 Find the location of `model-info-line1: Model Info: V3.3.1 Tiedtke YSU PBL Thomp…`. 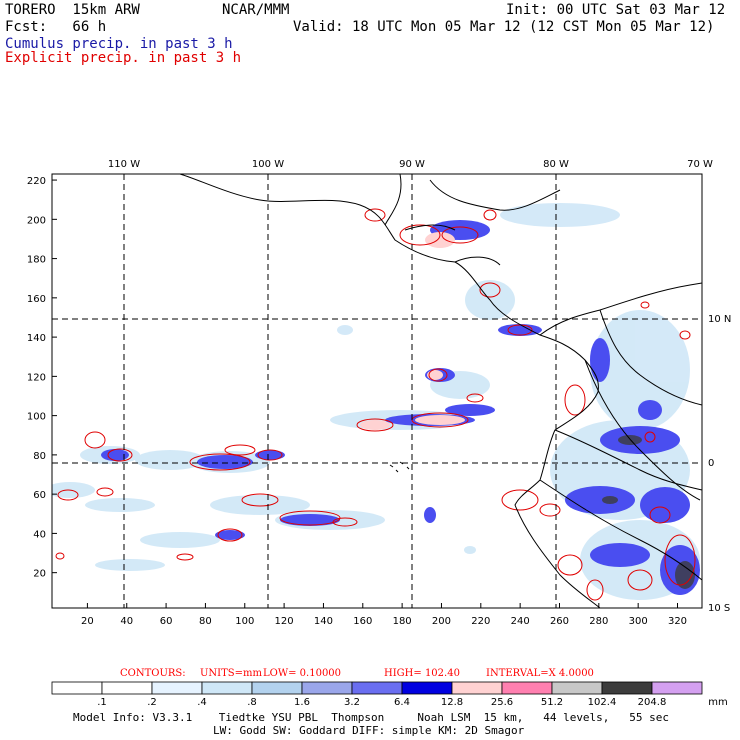

model-info-line1: Model Info: V3.3.1 Tiedtke YSU PBL Thomp… is located at coordinates (371, 717).